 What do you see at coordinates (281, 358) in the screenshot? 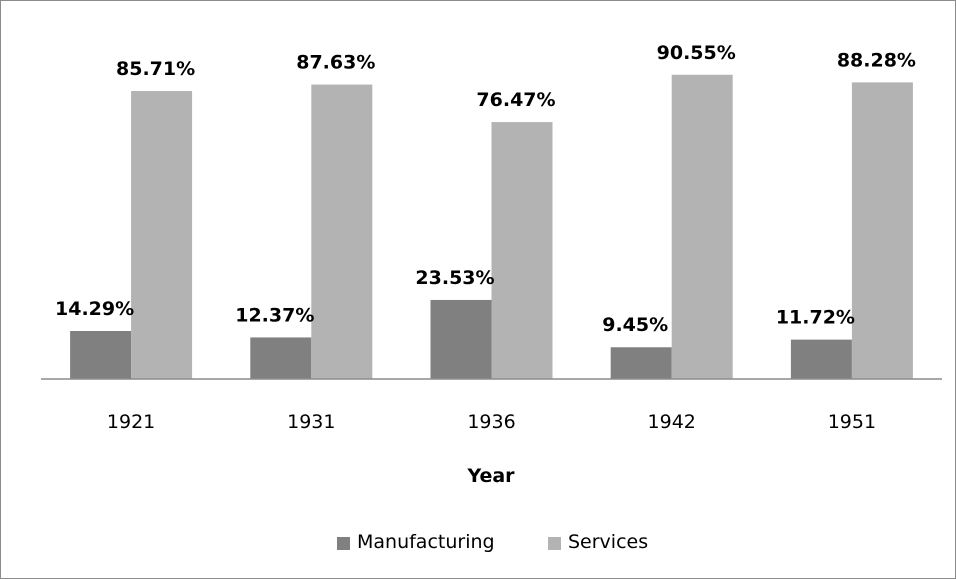
I see `bar-manufacturing-1931` at bounding box center [281, 358].